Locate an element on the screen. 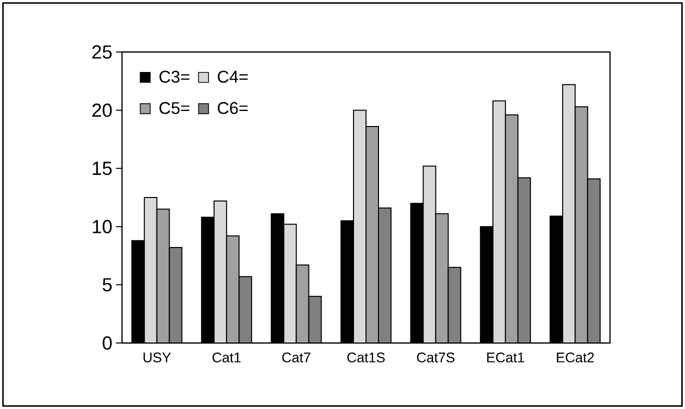 This screenshot has height=409, width=685. legend-label: C6= is located at coordinates (233, 108).